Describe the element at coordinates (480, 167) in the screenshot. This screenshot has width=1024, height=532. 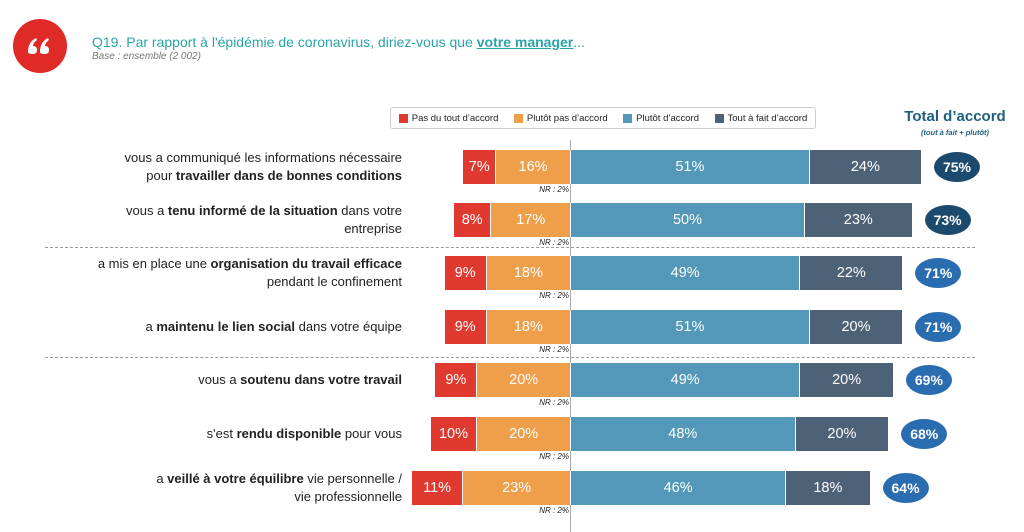
I see `bar-segment: 7%` at that location.